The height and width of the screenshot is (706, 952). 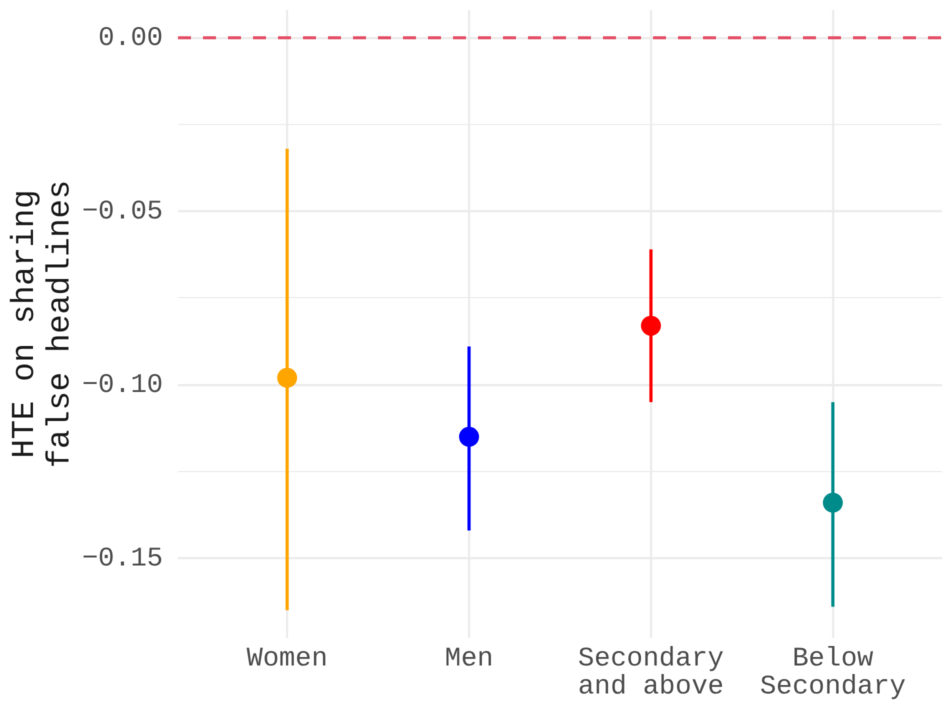 I want to click on y-tick-label: −0.10, so click(x=122, y=385).